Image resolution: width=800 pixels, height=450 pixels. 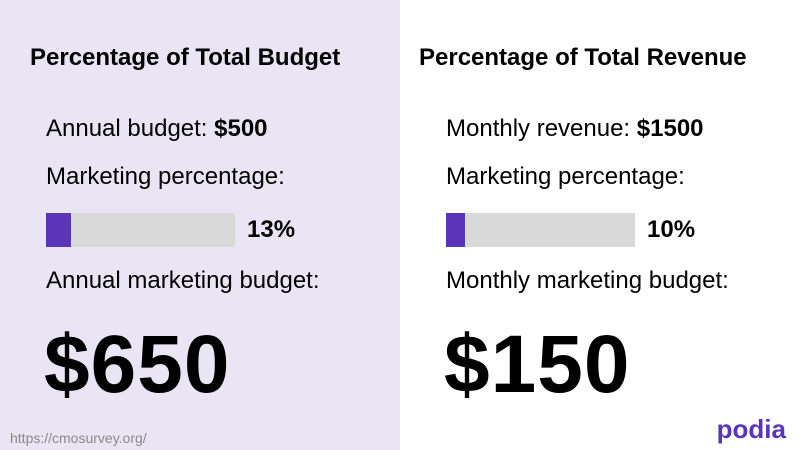 I want to click on right-monthly-revenue-label: Monthly revenue:, so click(x=541, y=128).